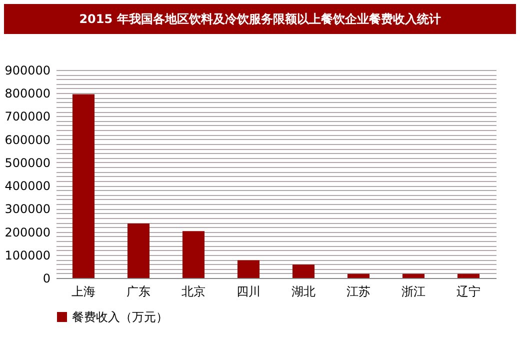 Image resolution: width=520 pixels, height=345 pixels. I want to click on x-tick-label: 上海, so click(84, 291).